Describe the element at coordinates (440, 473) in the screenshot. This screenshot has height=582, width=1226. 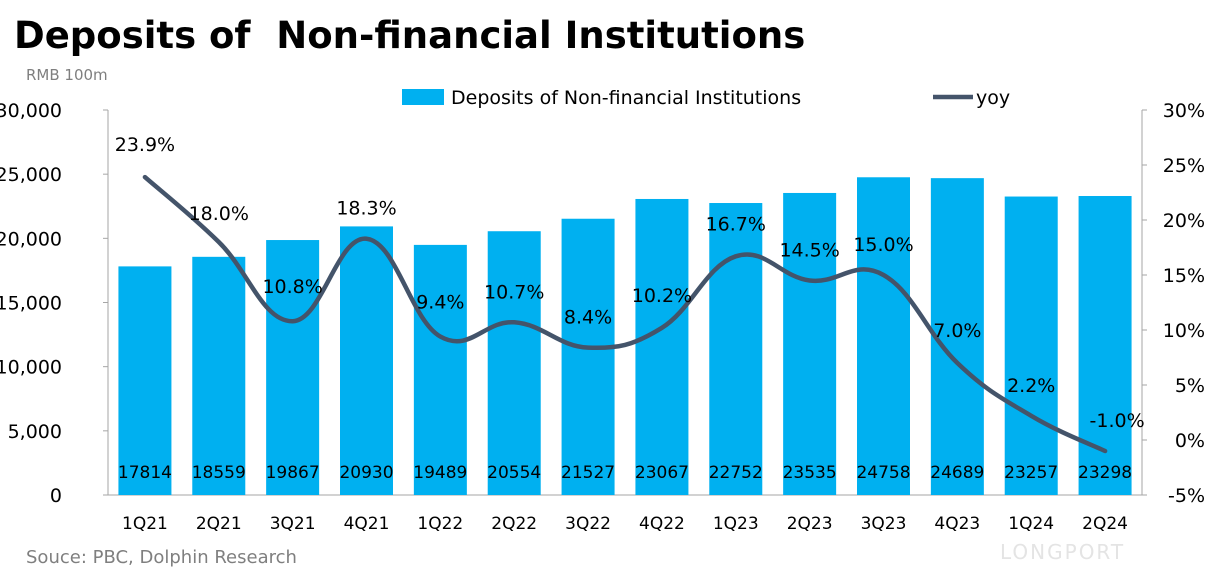
I see `bar-data-label: 19489` at that location.